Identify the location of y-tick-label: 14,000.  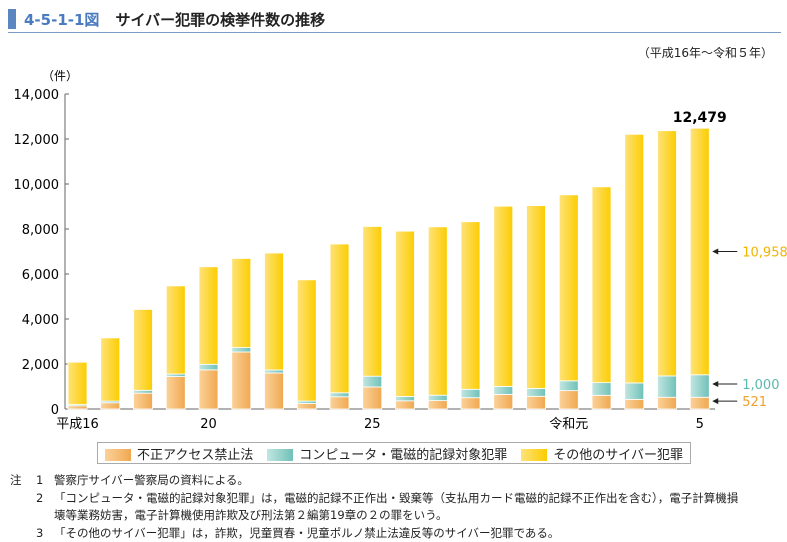
(37, 95).